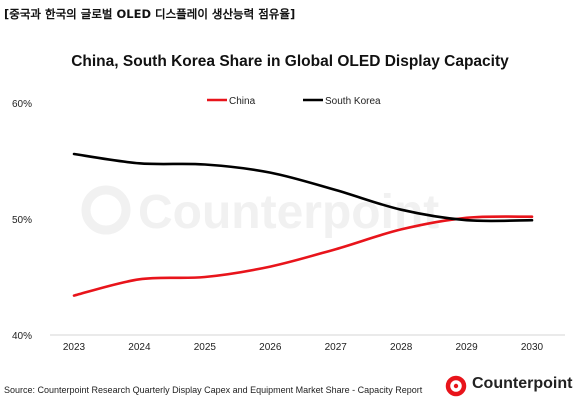 This screenshot has height=403, width=580. Describe the element at coordinates (294, 101) in the screenshot. I see `legend: China South Korea` at that location.